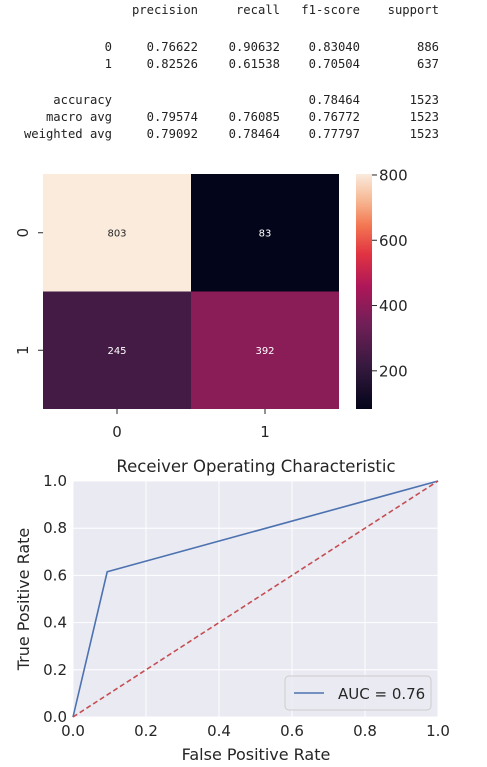 The height and width of the screenshot is (767, 487). What do you see at coordinates (172, 134) in the screenshot?
I see `row-precision: 0.79092` at bounding box center [172, 134].